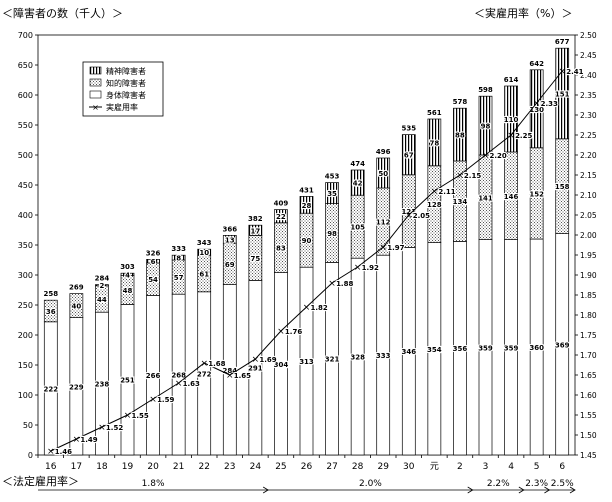 The width and height of the screenshot is (612, 502). I want to click on y-right-tick-label: 1.90, so click(588, 275).